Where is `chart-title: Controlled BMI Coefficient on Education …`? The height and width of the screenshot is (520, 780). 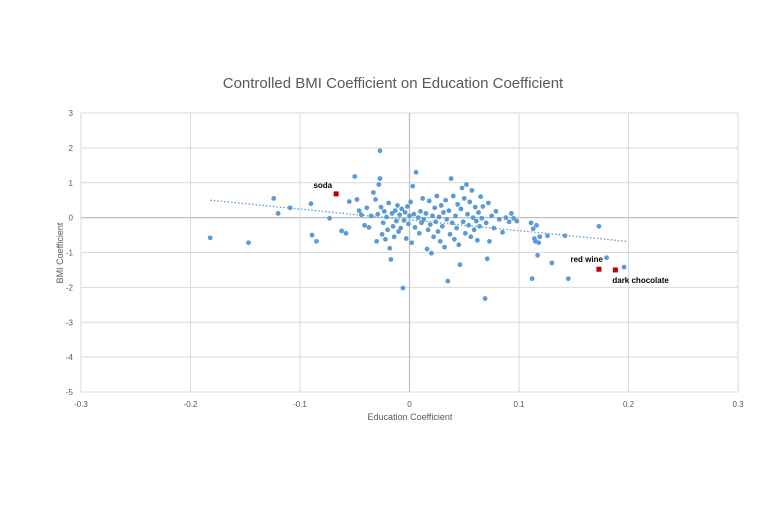 chart-title: Controlled BMI Coefficient on Education … is located at coordinates (393, 83).